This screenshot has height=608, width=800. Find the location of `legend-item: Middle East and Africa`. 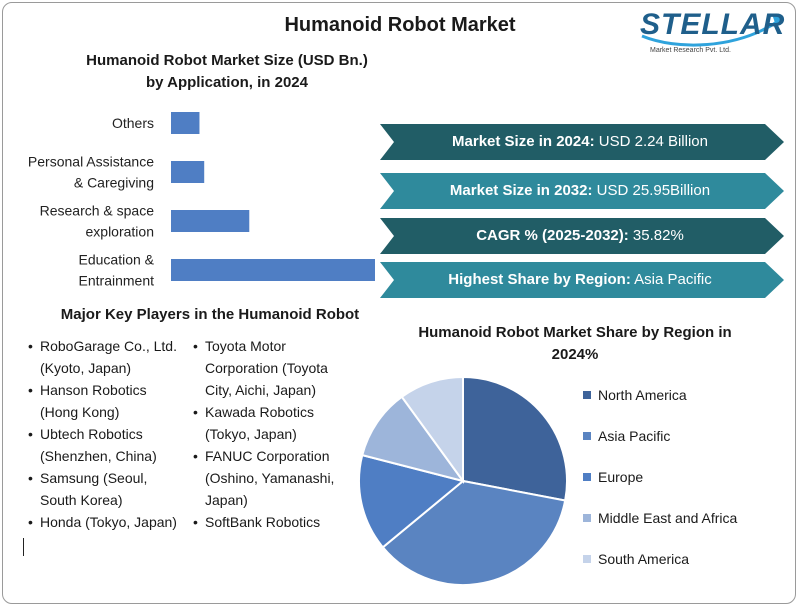

legend-item: Middle East and Africa is located at coordinates (660, 528).